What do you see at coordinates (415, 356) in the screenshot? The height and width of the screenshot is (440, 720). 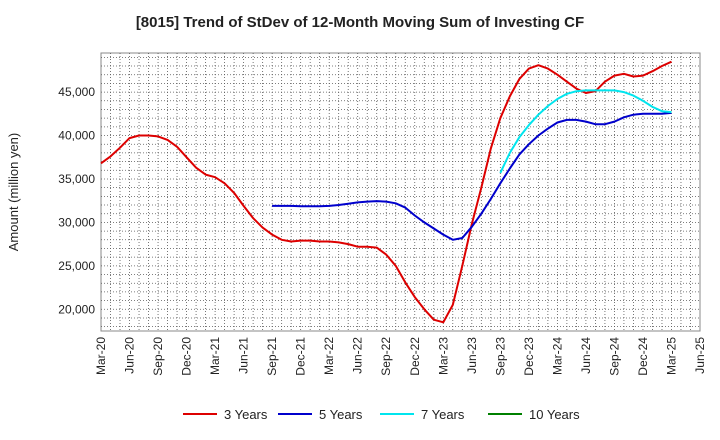 I see `x-tick-label: Dec-22` at bounding box center [415, 356].